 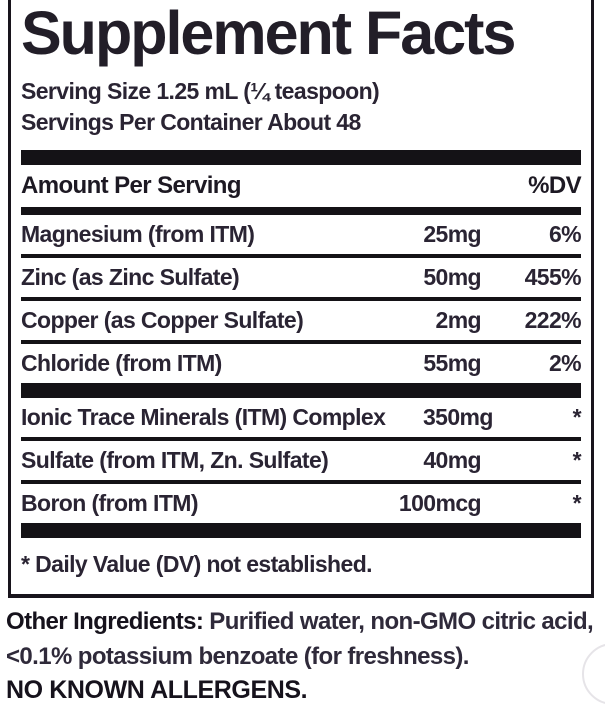 I want to click on amount-per-serving-header: Amount Per Serving, so click(x=131, y=185).